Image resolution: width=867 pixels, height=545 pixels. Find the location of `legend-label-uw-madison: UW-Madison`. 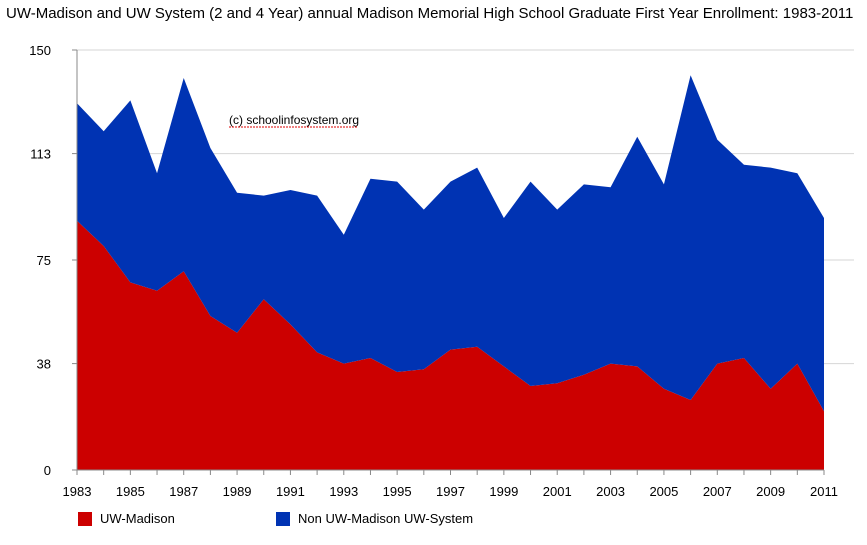

legend-label-uw-madison: UW-Madison is located at coordinates (137, 518).